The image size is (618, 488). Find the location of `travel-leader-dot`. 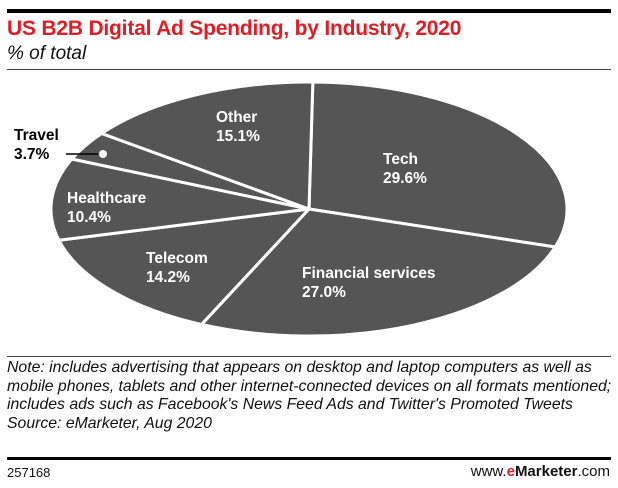

travel-leader-dot is located at coordinates (103, 154).